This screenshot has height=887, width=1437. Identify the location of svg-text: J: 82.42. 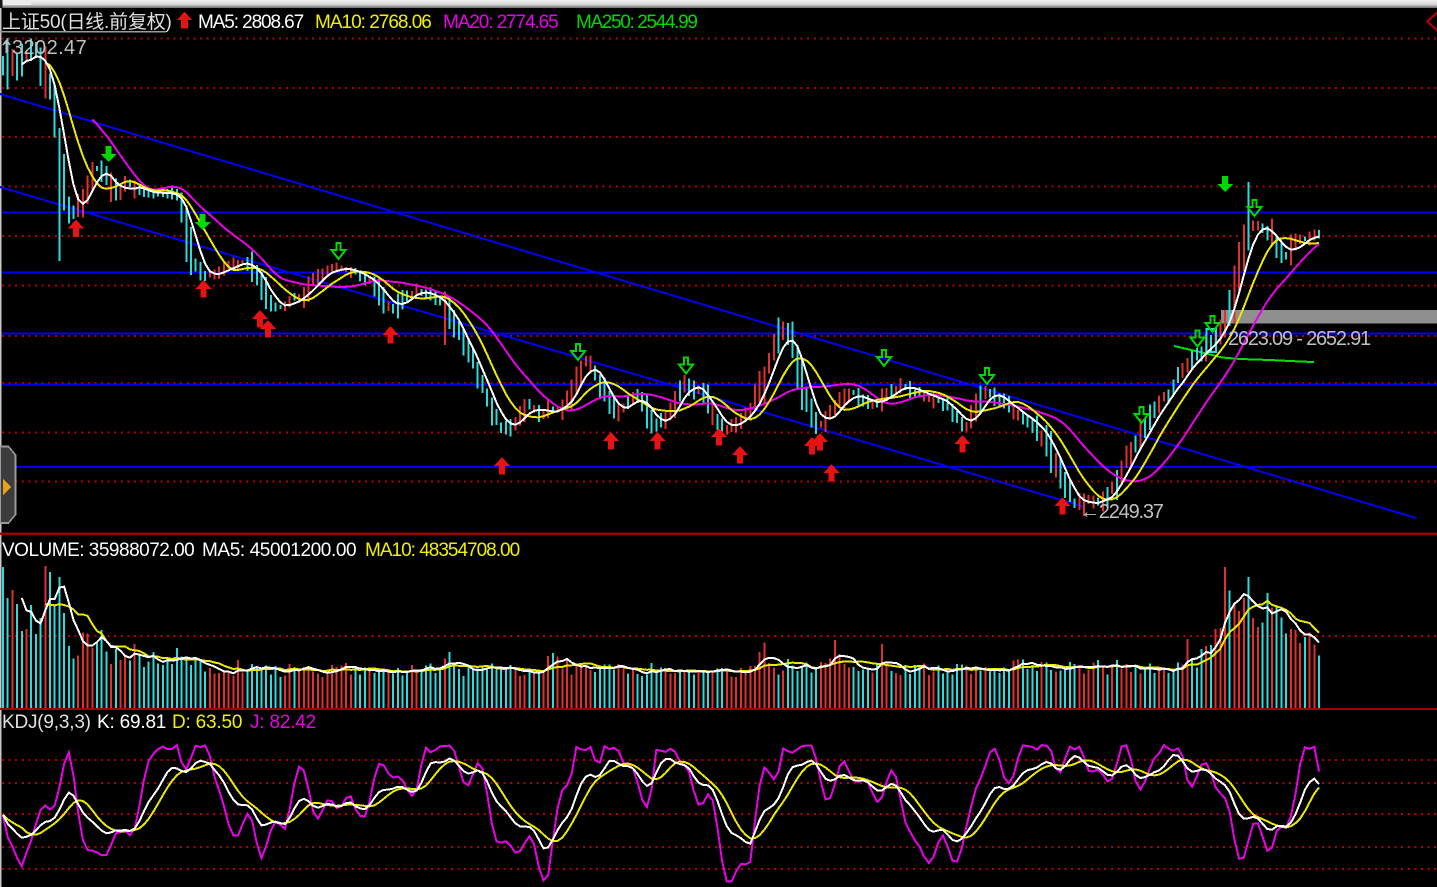
(283, 722).